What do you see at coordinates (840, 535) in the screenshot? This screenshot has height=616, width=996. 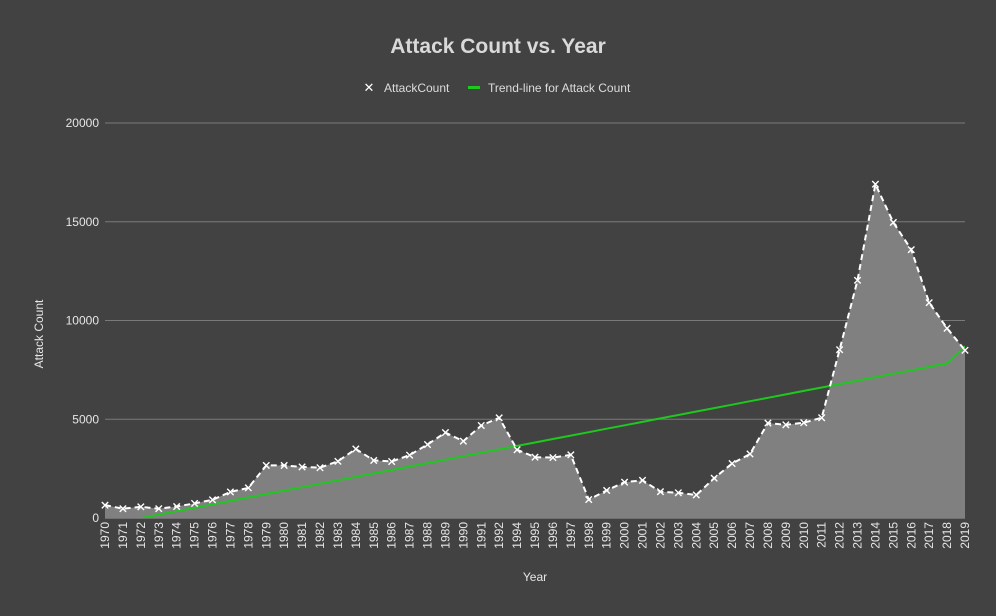 I see `x-tick-label: 2012` at bounding box center [840, 535].